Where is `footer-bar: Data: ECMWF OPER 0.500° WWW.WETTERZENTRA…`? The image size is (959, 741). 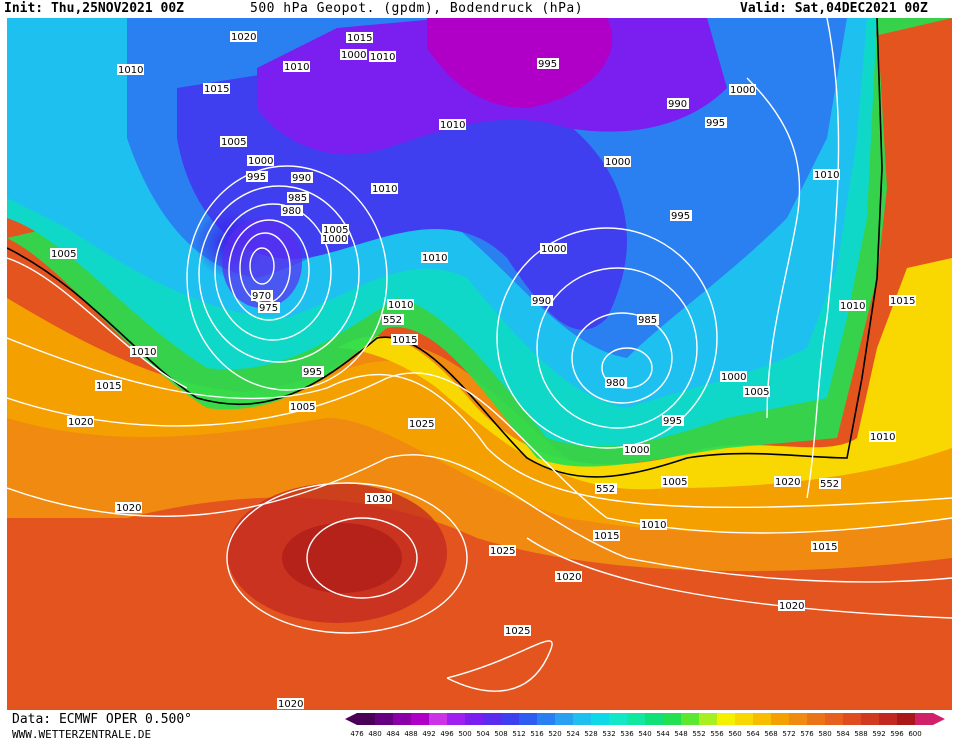
footer-bar: Data: ECMWF OPER 0.500° WWW.WETTERZENTRA… is located at coordinates (479, 725).